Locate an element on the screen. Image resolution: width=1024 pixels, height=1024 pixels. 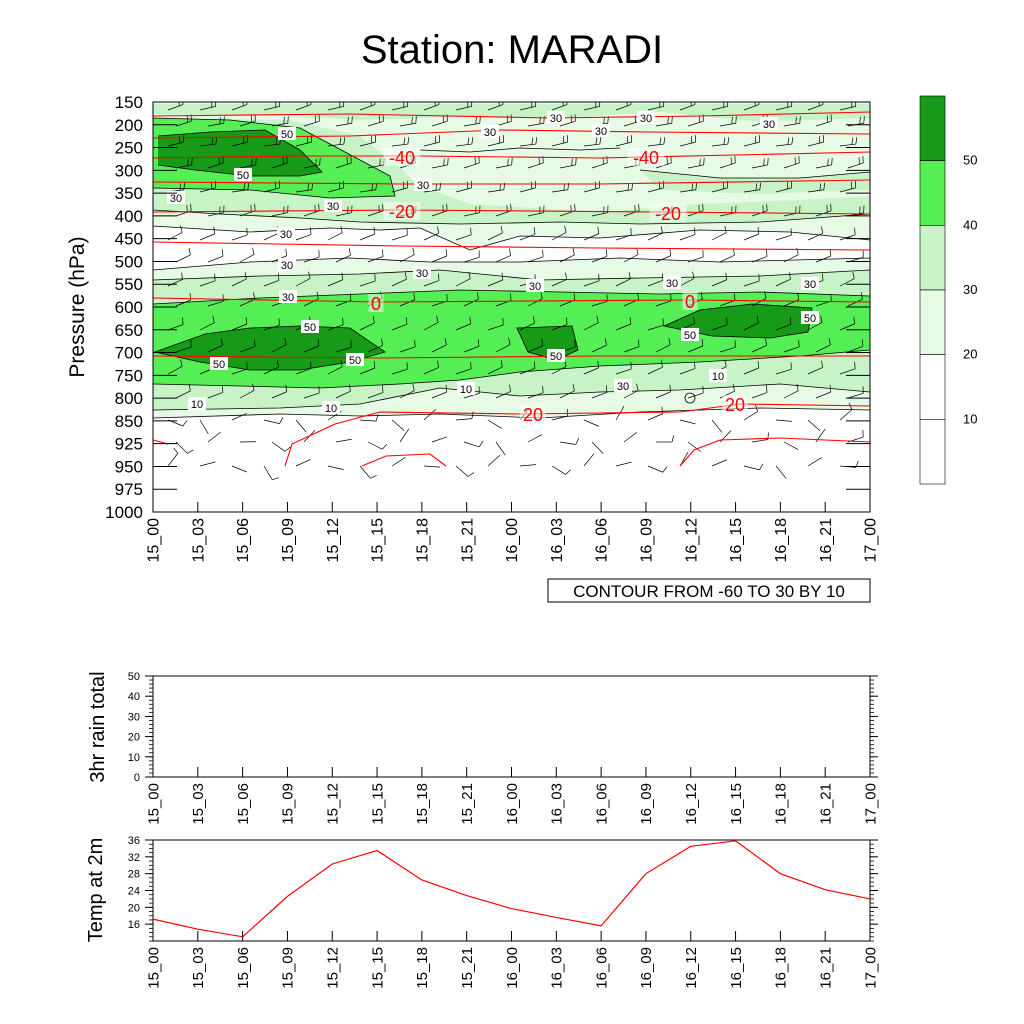
contour-small-circle is located at coordinates (690, 398).